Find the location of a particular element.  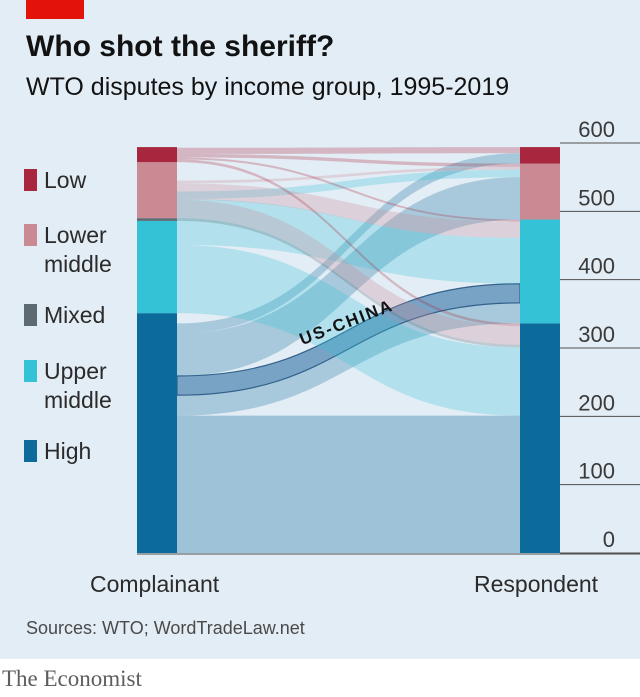

legend-label-mixed: Mixed is located at coordinates (75, 315).